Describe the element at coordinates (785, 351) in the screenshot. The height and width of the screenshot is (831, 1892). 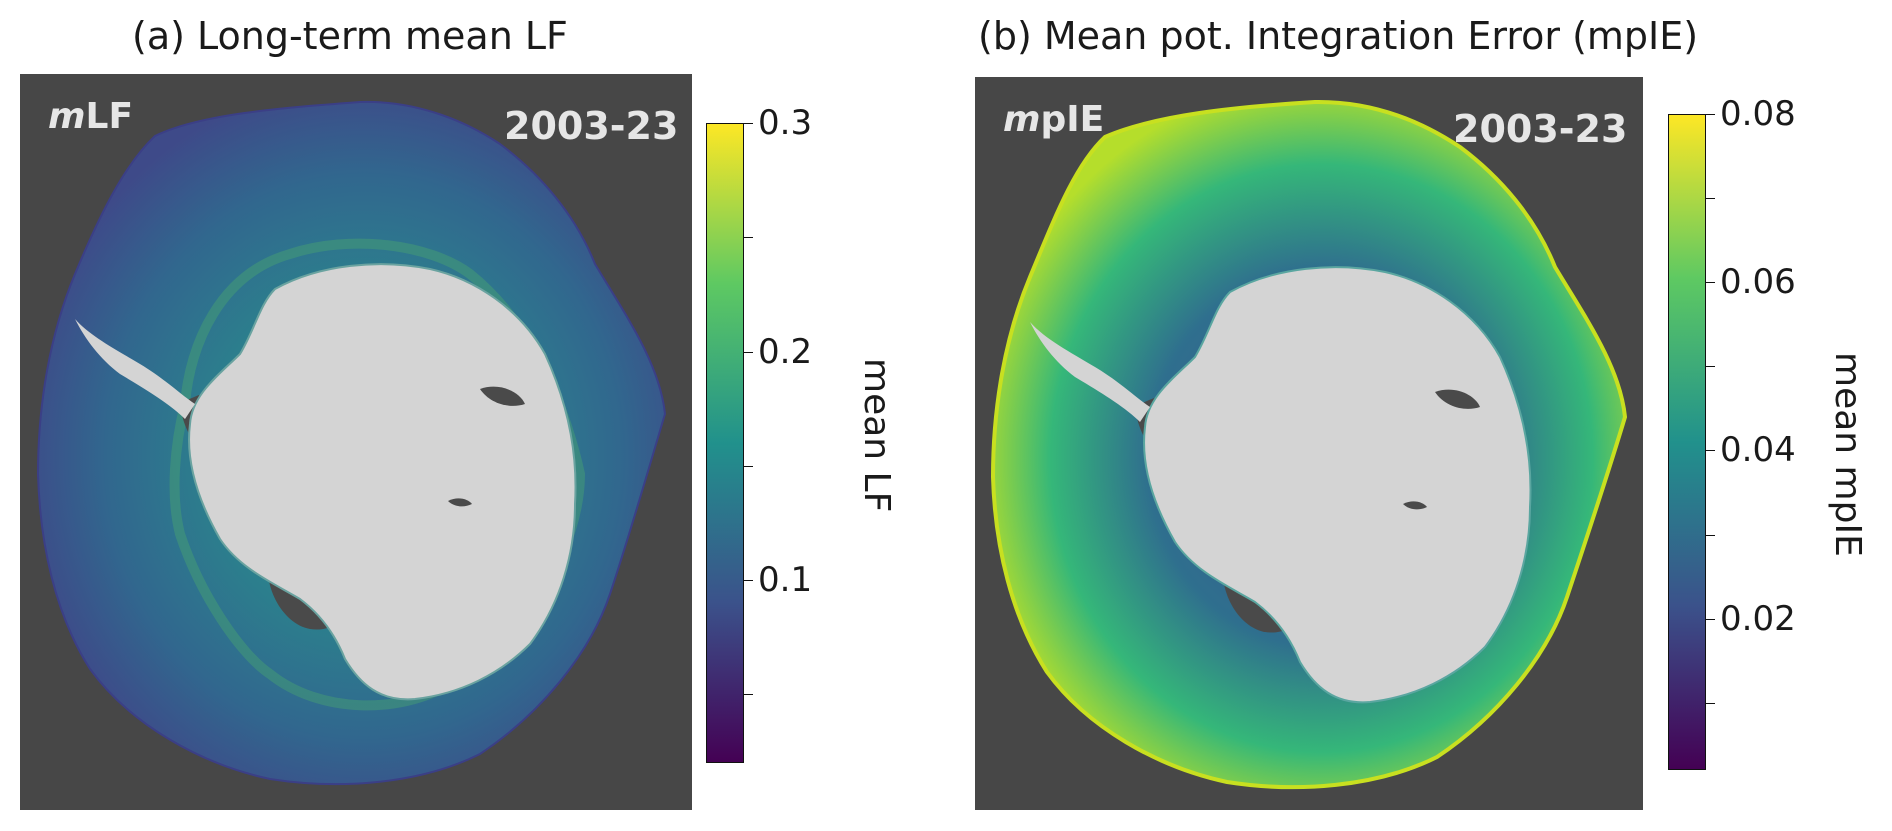
I see `panel-a-colorbar-tick-label: 0.2` at that location.